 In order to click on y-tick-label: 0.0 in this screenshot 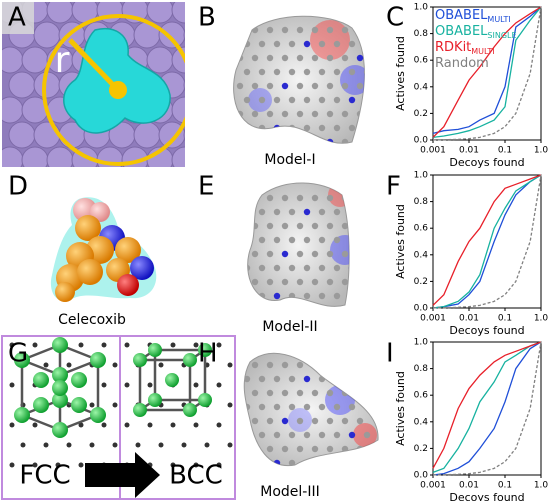, I will do `click(421, 476)`.